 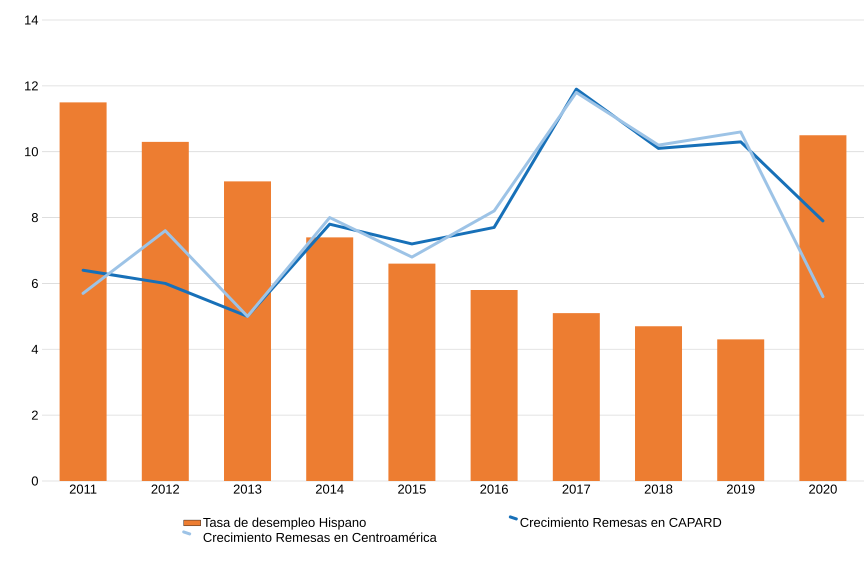 What do you see at coordinates (284, 523) in the screenshot?
I see `legend-label: Tasa de desempleo Hispano` at bounding box center [284, 523].